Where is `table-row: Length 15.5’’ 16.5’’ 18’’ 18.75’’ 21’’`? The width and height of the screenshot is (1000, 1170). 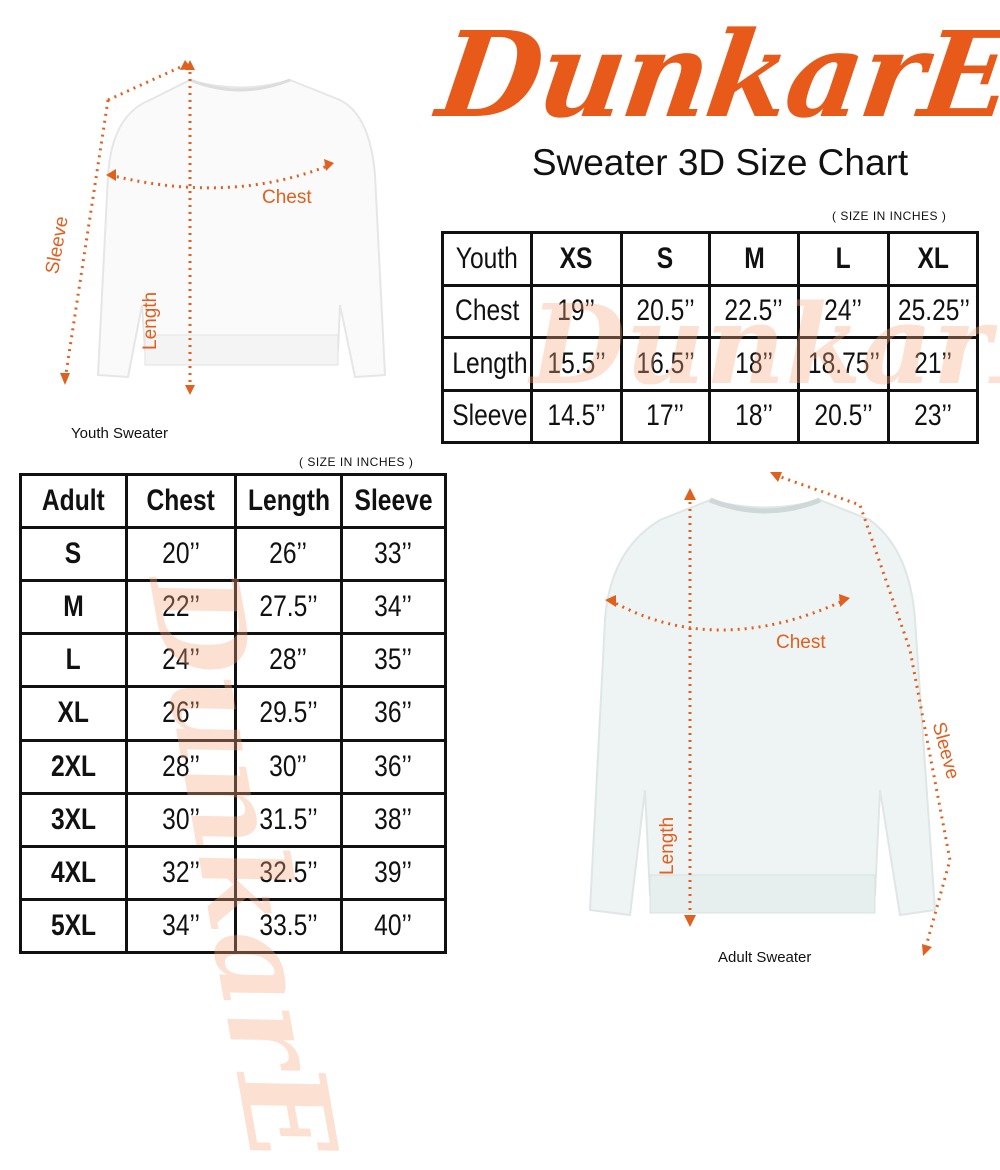
table-row: Length 15.5’’ 16.5’’ 18’’ 18.75’’ 21’’ is located at coordinates (710, 364).